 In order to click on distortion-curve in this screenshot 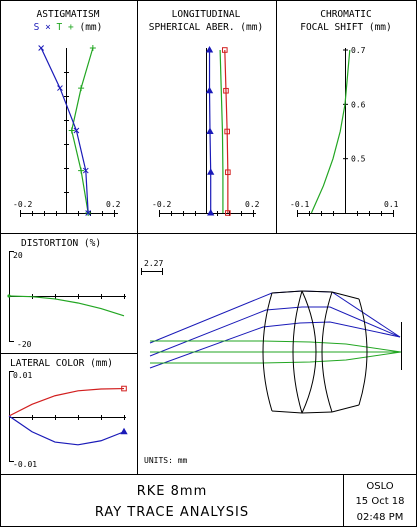, I will do `click(66, 305)`.